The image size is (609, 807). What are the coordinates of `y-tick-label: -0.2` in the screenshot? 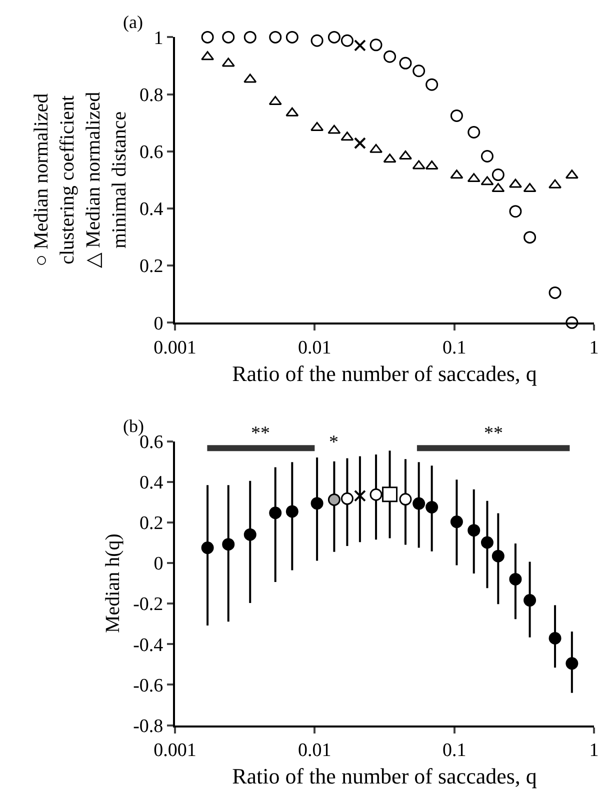 It's located at (148, 605).